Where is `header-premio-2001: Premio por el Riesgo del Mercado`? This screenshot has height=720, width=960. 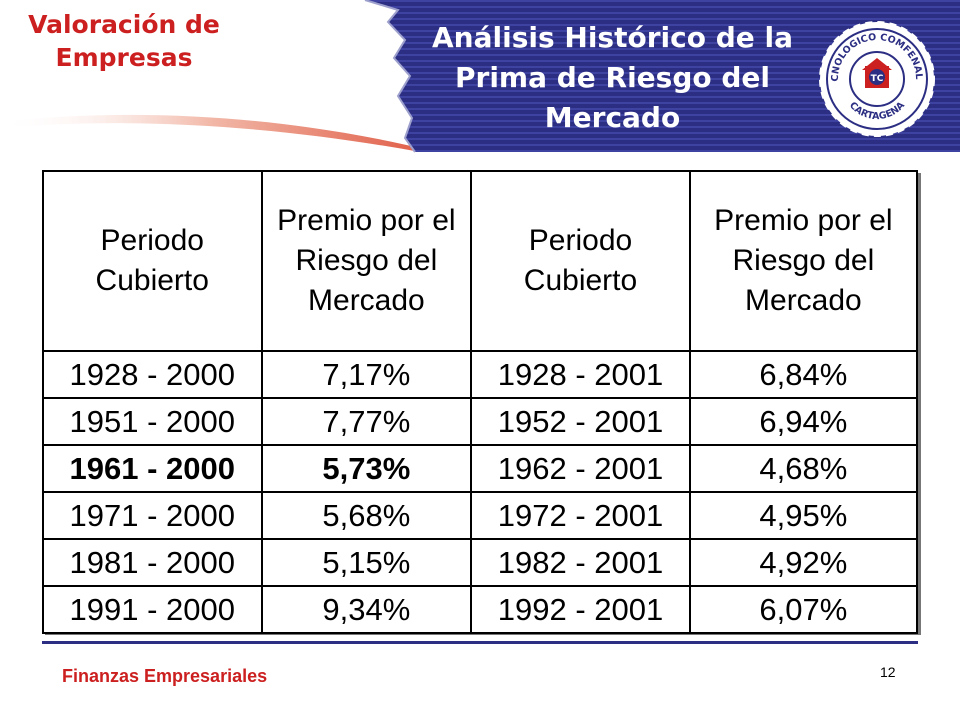
header-premio-2001: Premio por el Riesgo del Mercado is located at coordinates (803, 261).